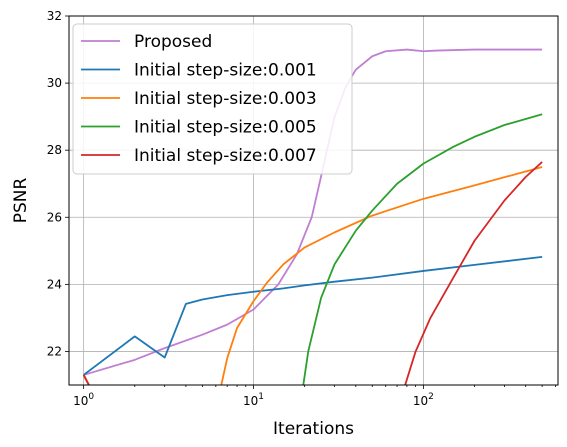 This screenshot has width=567, height=447. Describe the element at coordinates (54, 150) in the screenshot. I see `y-tick-label: 28` at that location.